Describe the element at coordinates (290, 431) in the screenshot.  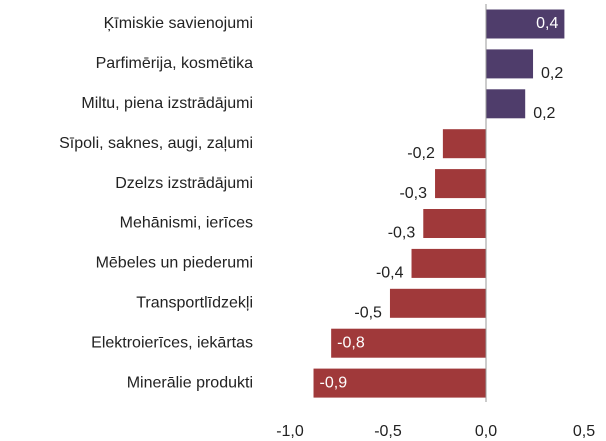
I see `x-tick-label: -1,0` at that location.